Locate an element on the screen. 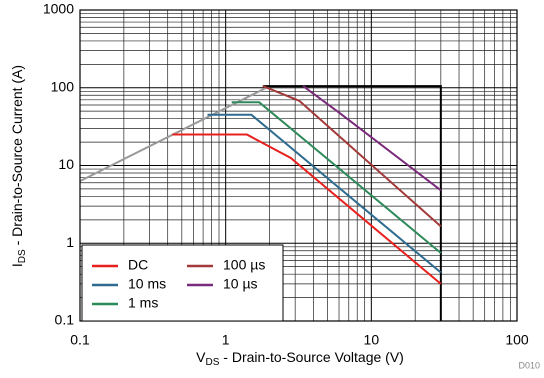 This screenshot has height=378, width=544. x-axis-label: VDS - Drain-to-Source Voltage (V) is located at coordinates (300, 358).